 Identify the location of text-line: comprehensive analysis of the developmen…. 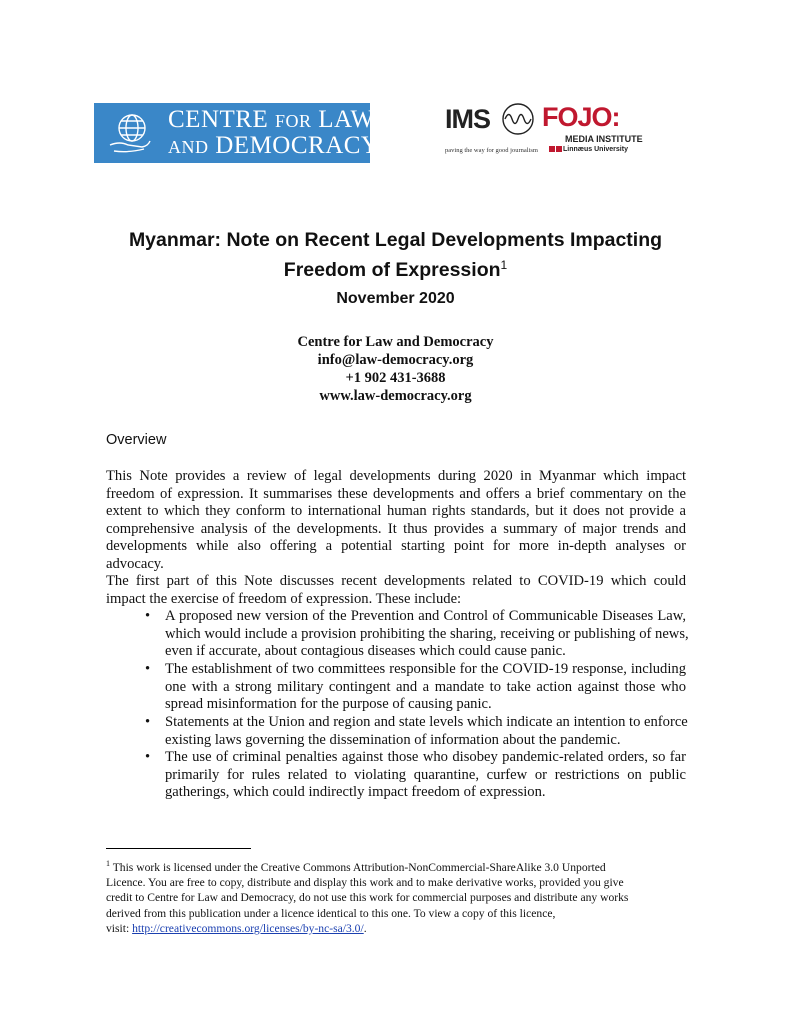
(396, 528).